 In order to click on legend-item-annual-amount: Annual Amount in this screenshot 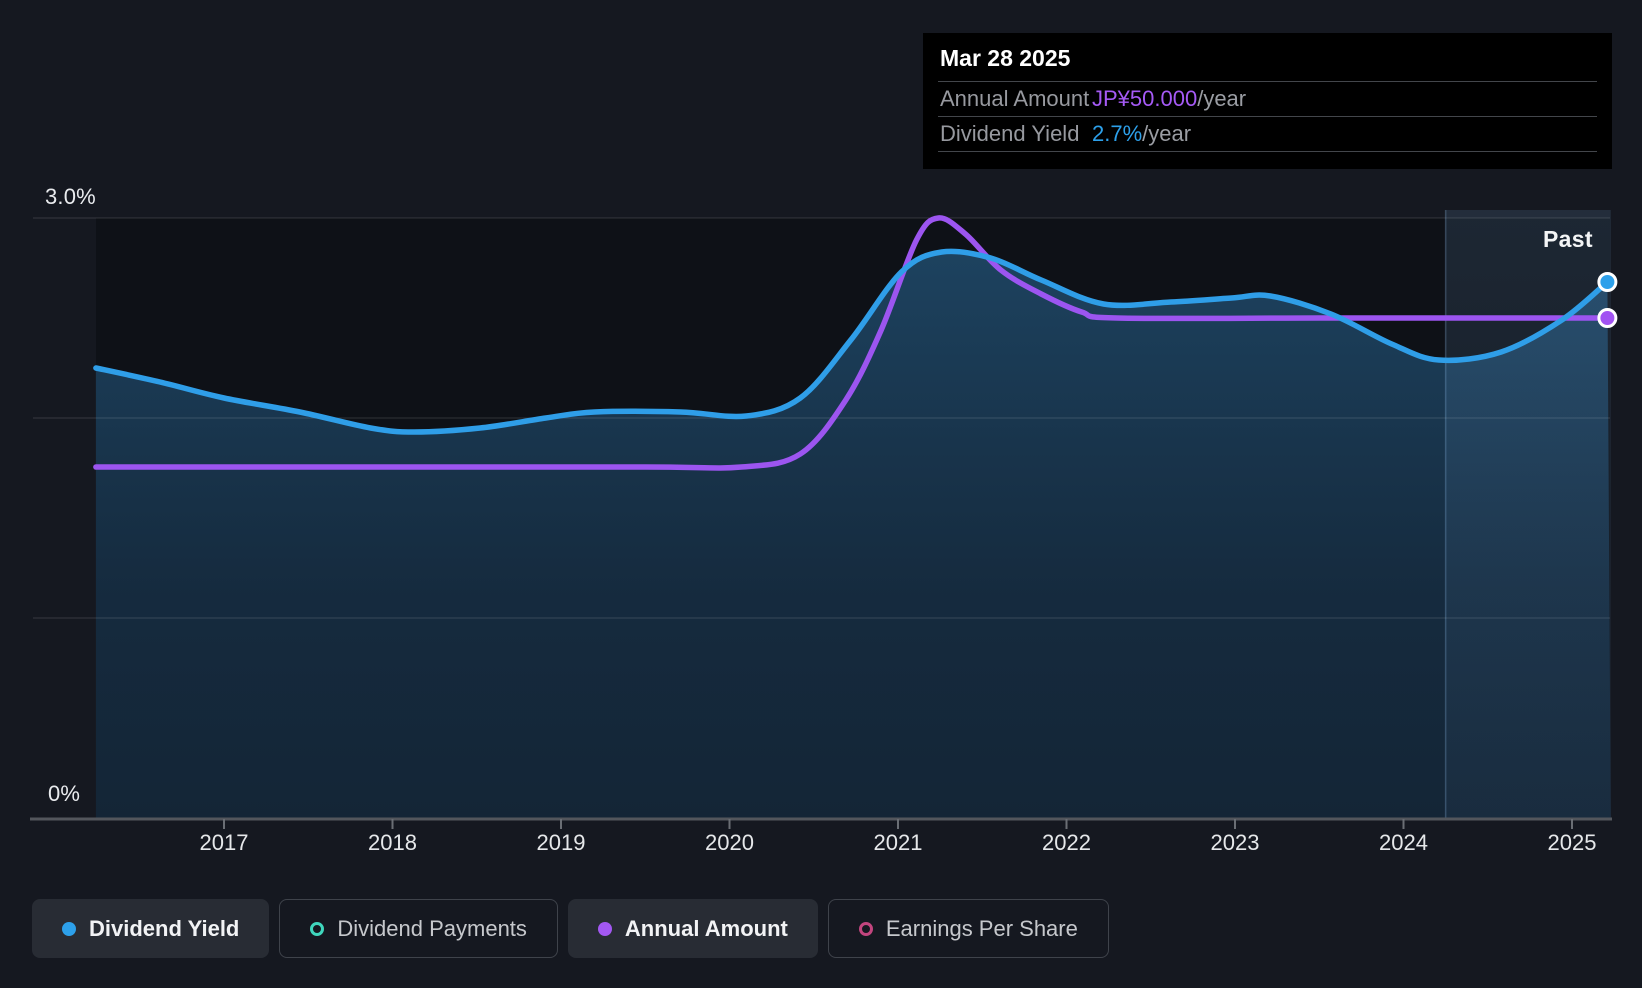, I will do `click(692, 928)`.